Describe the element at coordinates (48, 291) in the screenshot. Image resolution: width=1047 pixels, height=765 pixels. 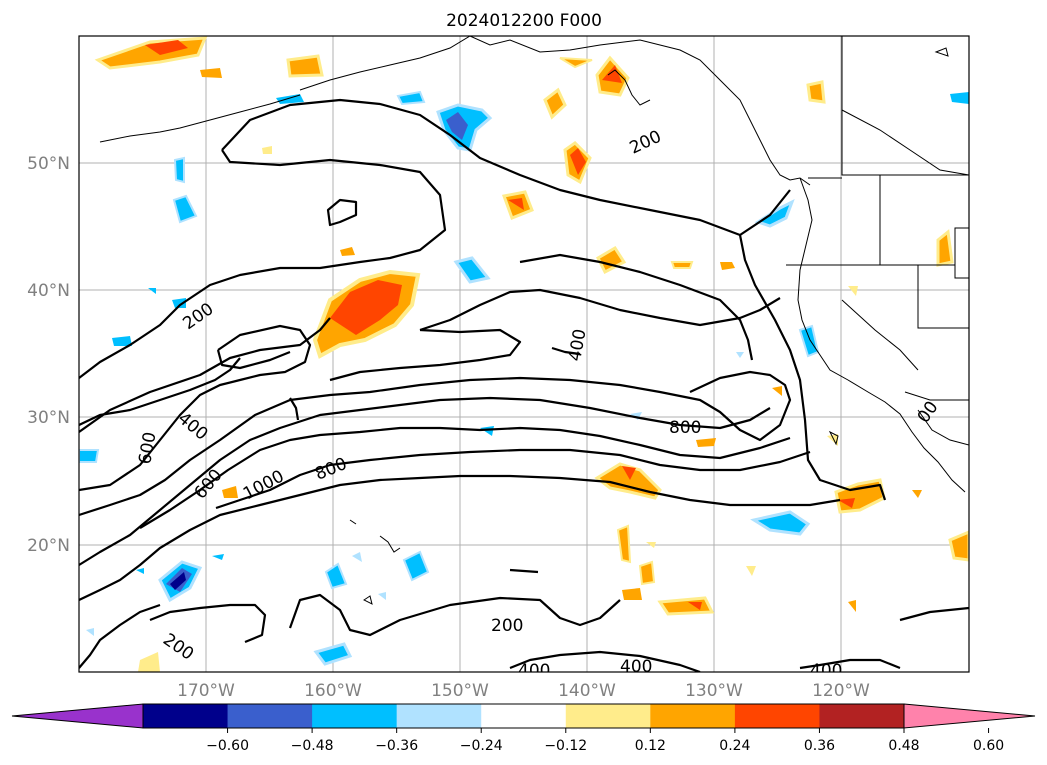
I see `lat-label: 40°N` at that location.